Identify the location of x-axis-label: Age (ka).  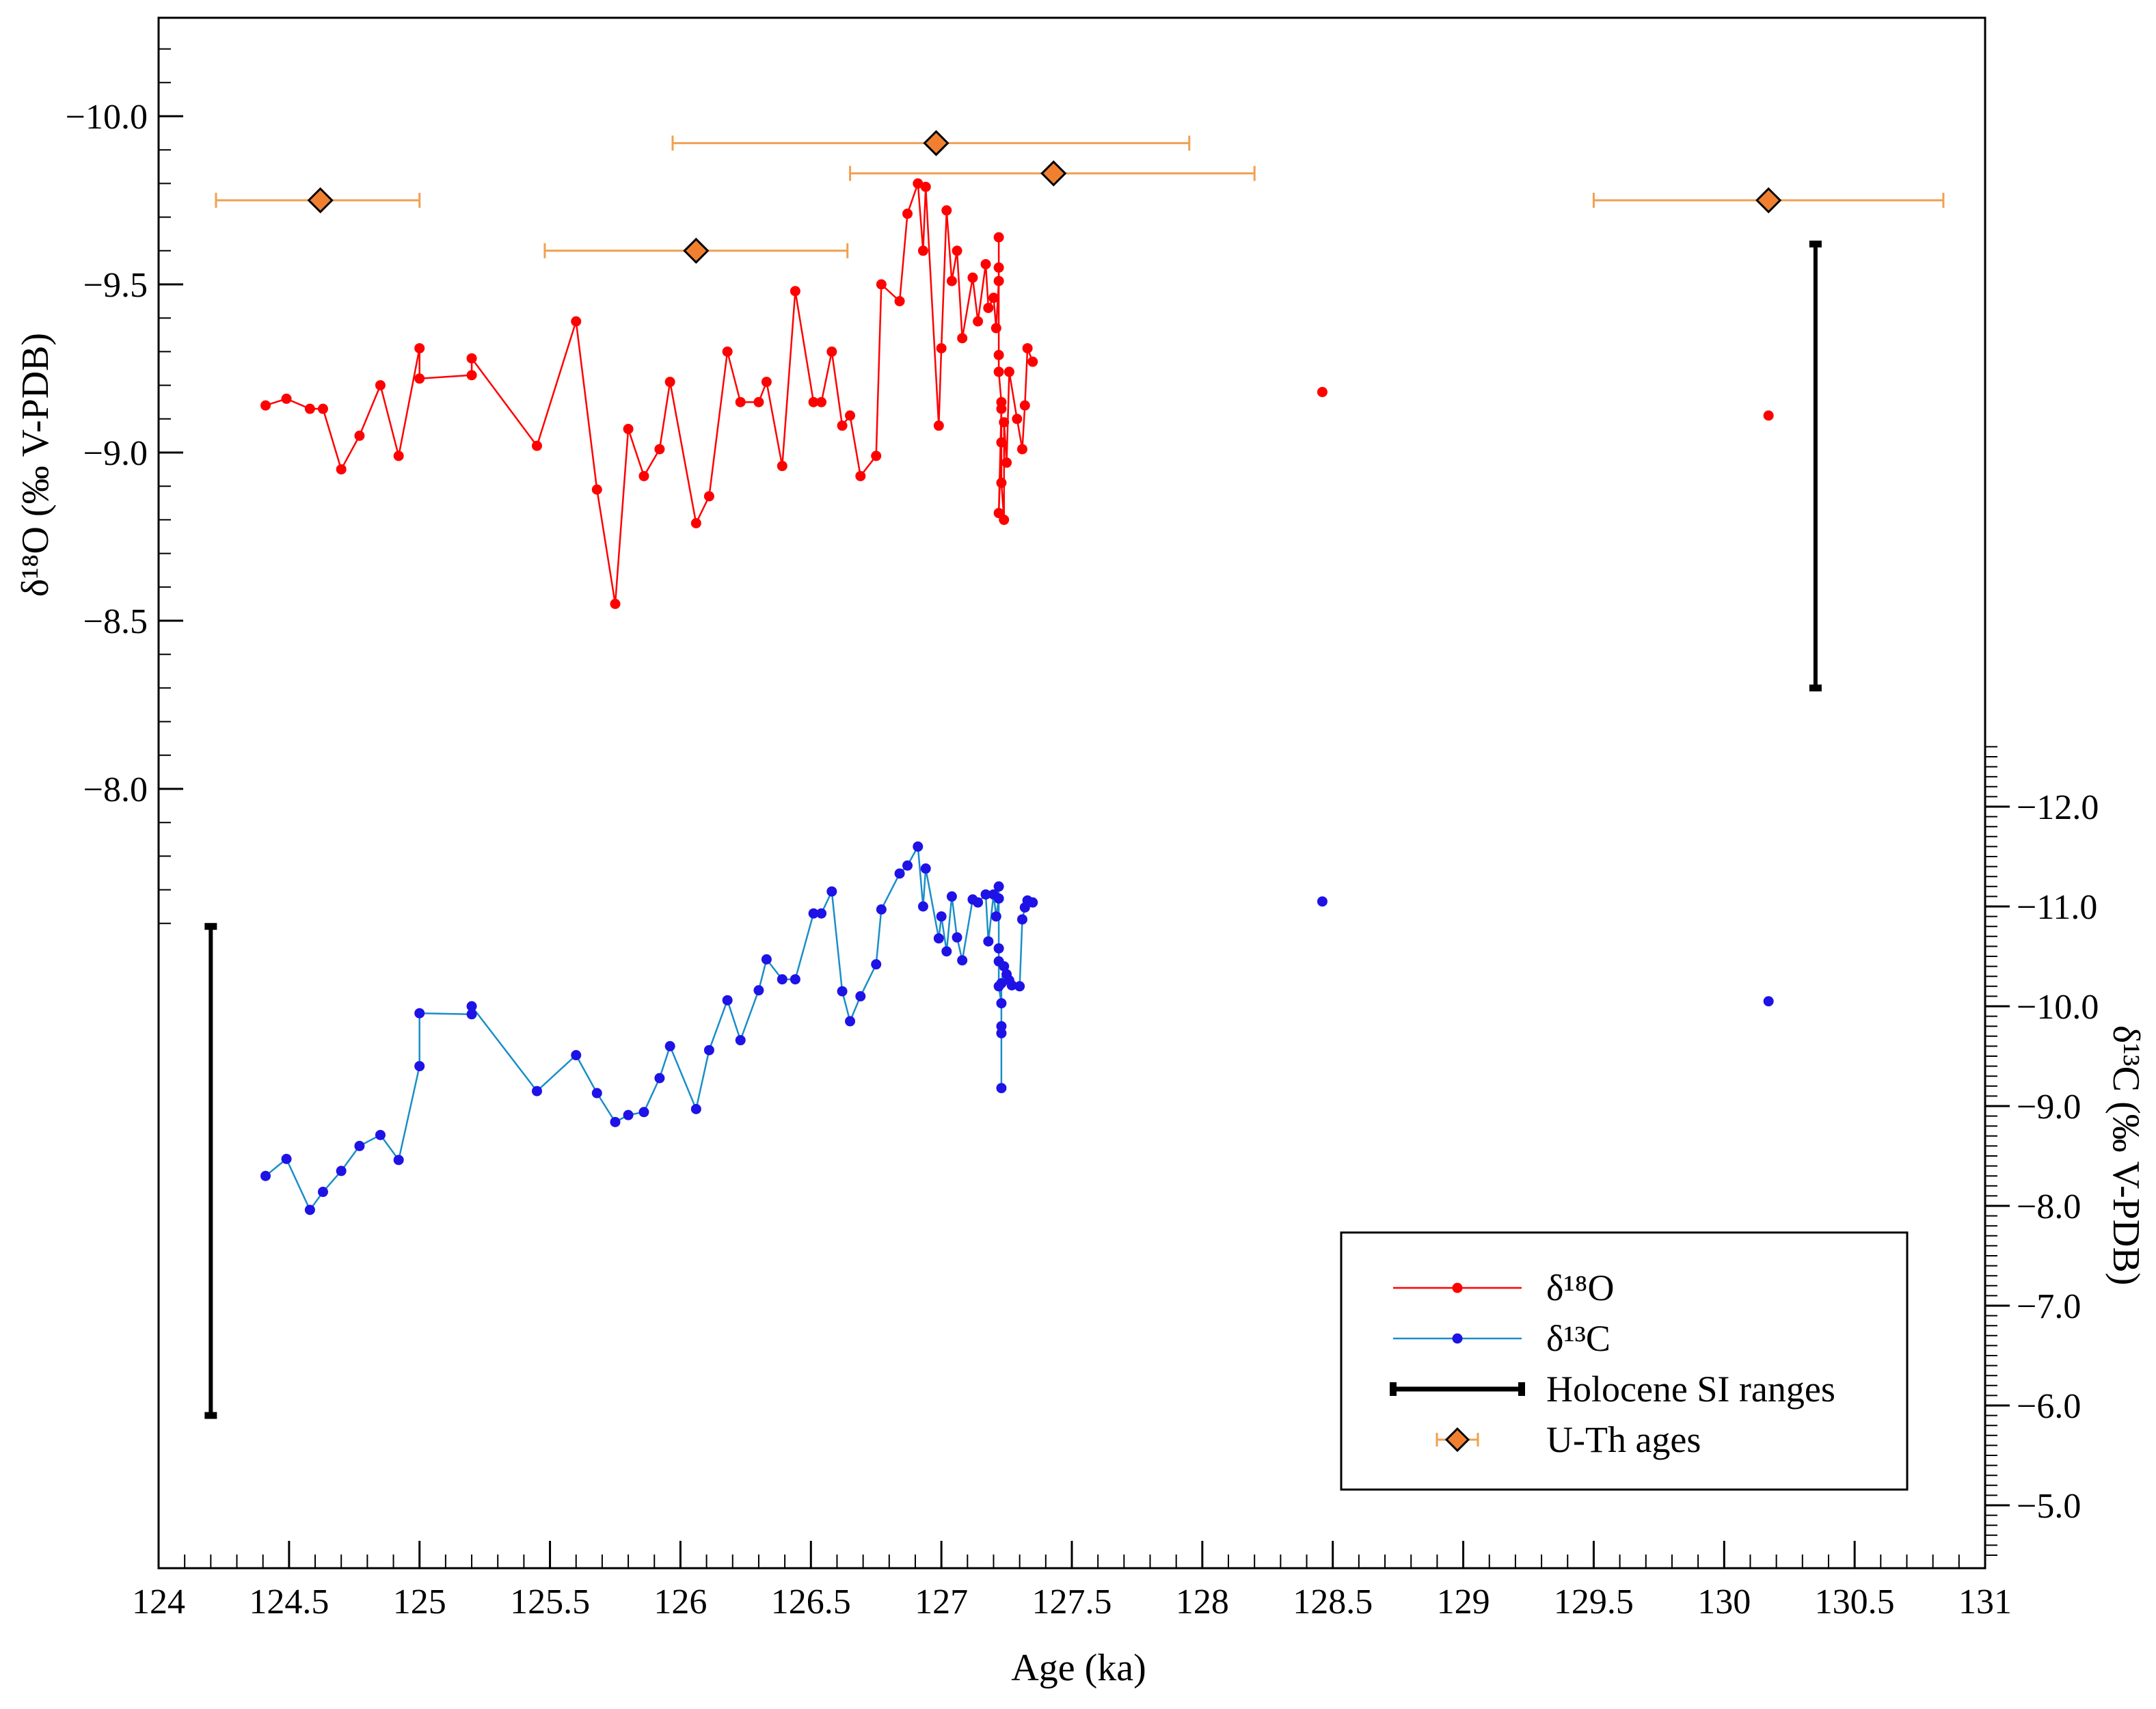
(1078, 1668).